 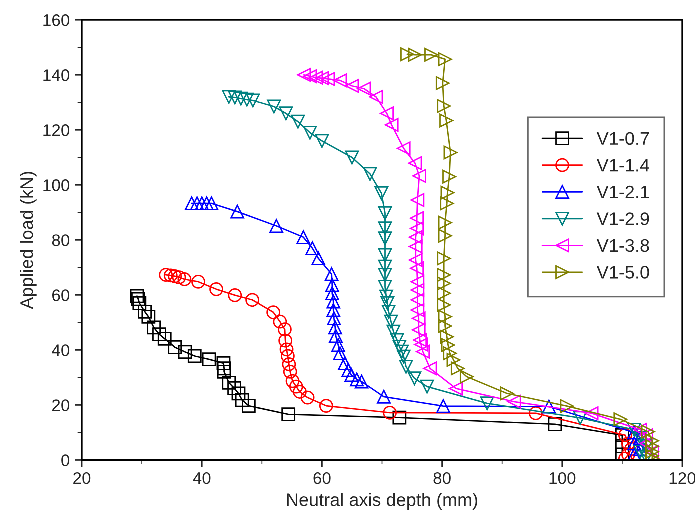 What do you see at coordinates (61, 406) in the screenshot?
I see `y-tick-label: 20` at bounding box center [61, 406].